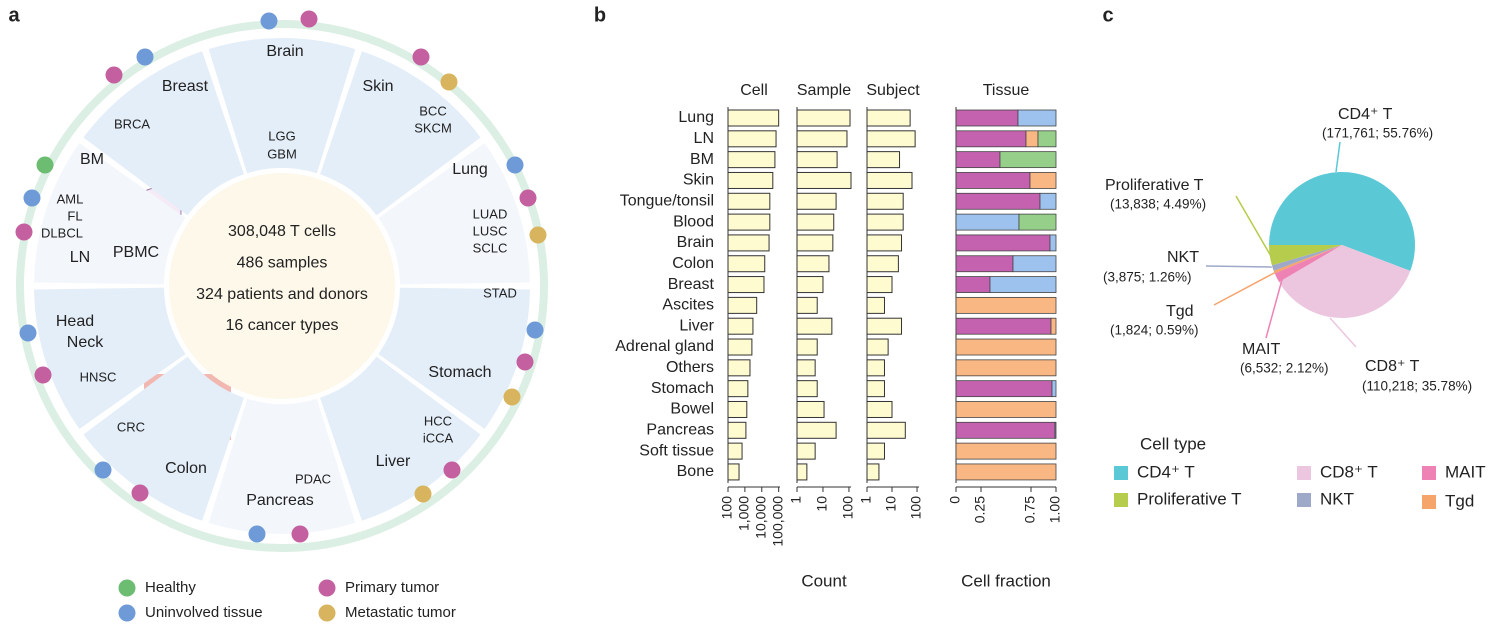 Image resolution: width=1495 pixels, height=628 pixels. I want to click on row-label: Bowel, so click(692, 409).